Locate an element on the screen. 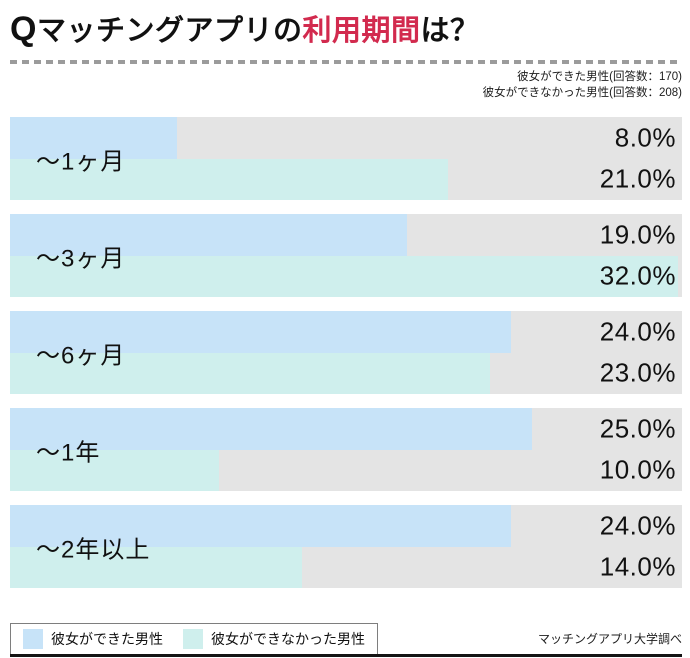 Image resolution: width=690 pixels, height=658 pixels. value-label: 21.0% is located at coordinates (637, 178).